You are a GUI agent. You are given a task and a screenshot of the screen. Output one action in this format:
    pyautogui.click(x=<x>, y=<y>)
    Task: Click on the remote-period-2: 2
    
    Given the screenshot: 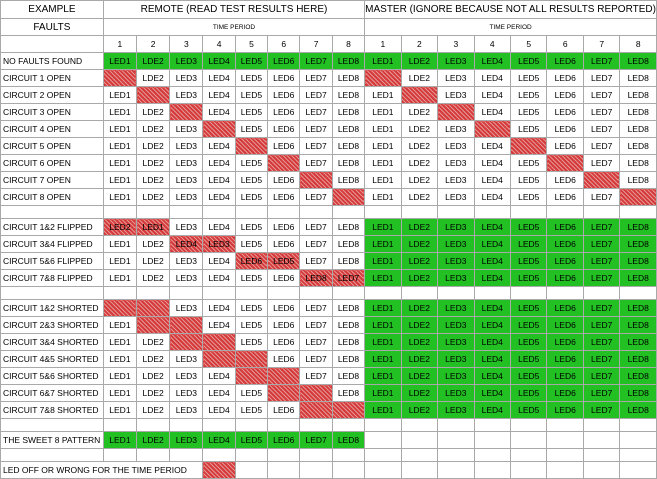 What is the action you would take?
    pyautogui.click(x=153, y=44)
    